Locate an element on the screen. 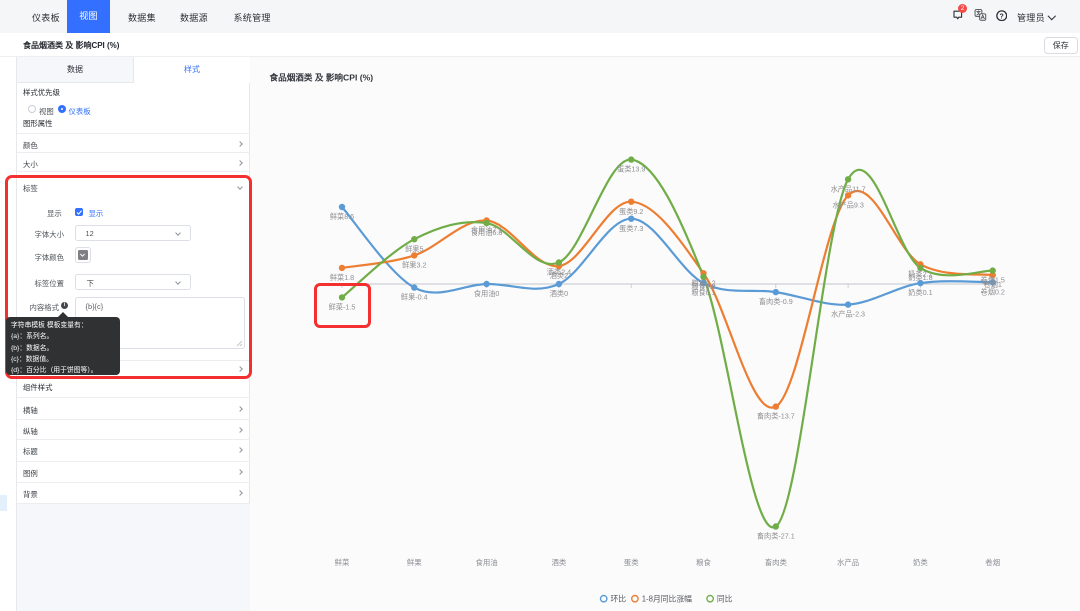 The width and height of the screenshot is (1080, 611). svg-text: 鲜菜-1.5 is located at coordinates (342, 307).